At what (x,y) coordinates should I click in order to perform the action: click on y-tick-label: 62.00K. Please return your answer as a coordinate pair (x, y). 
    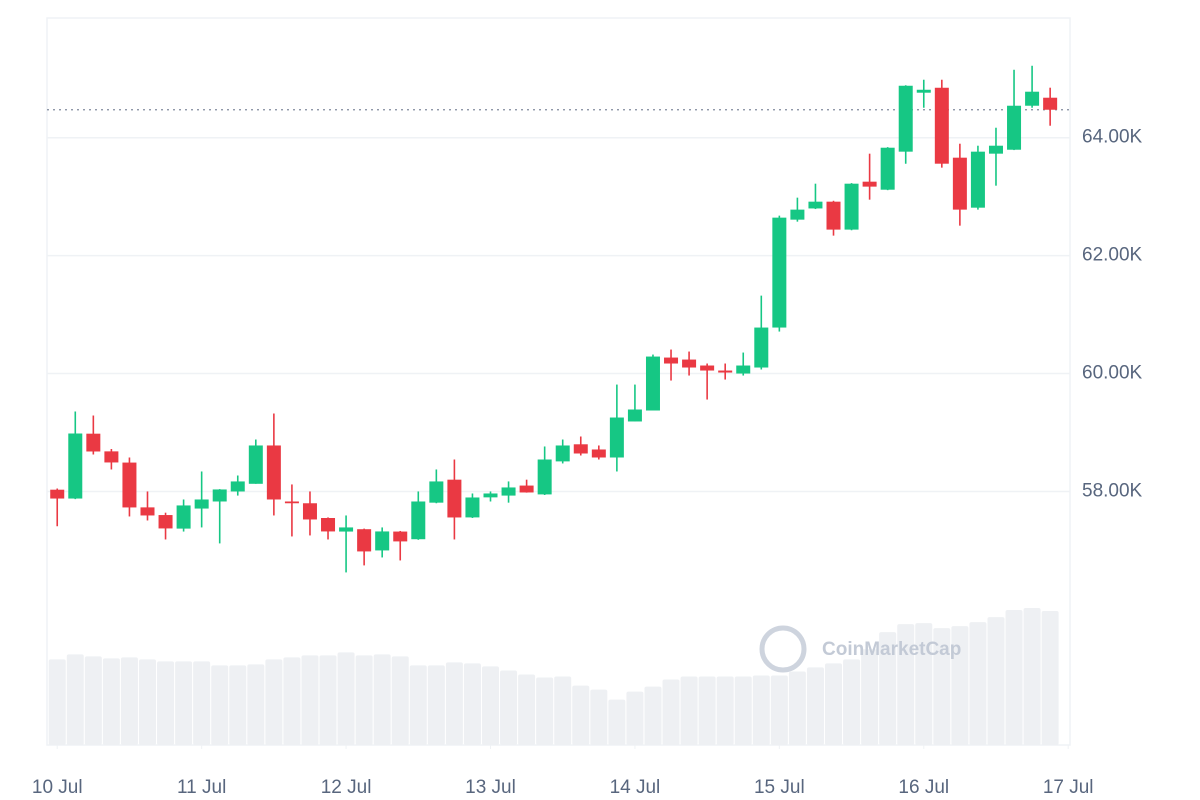
    Looking at the image, I should click on (1112, 255).